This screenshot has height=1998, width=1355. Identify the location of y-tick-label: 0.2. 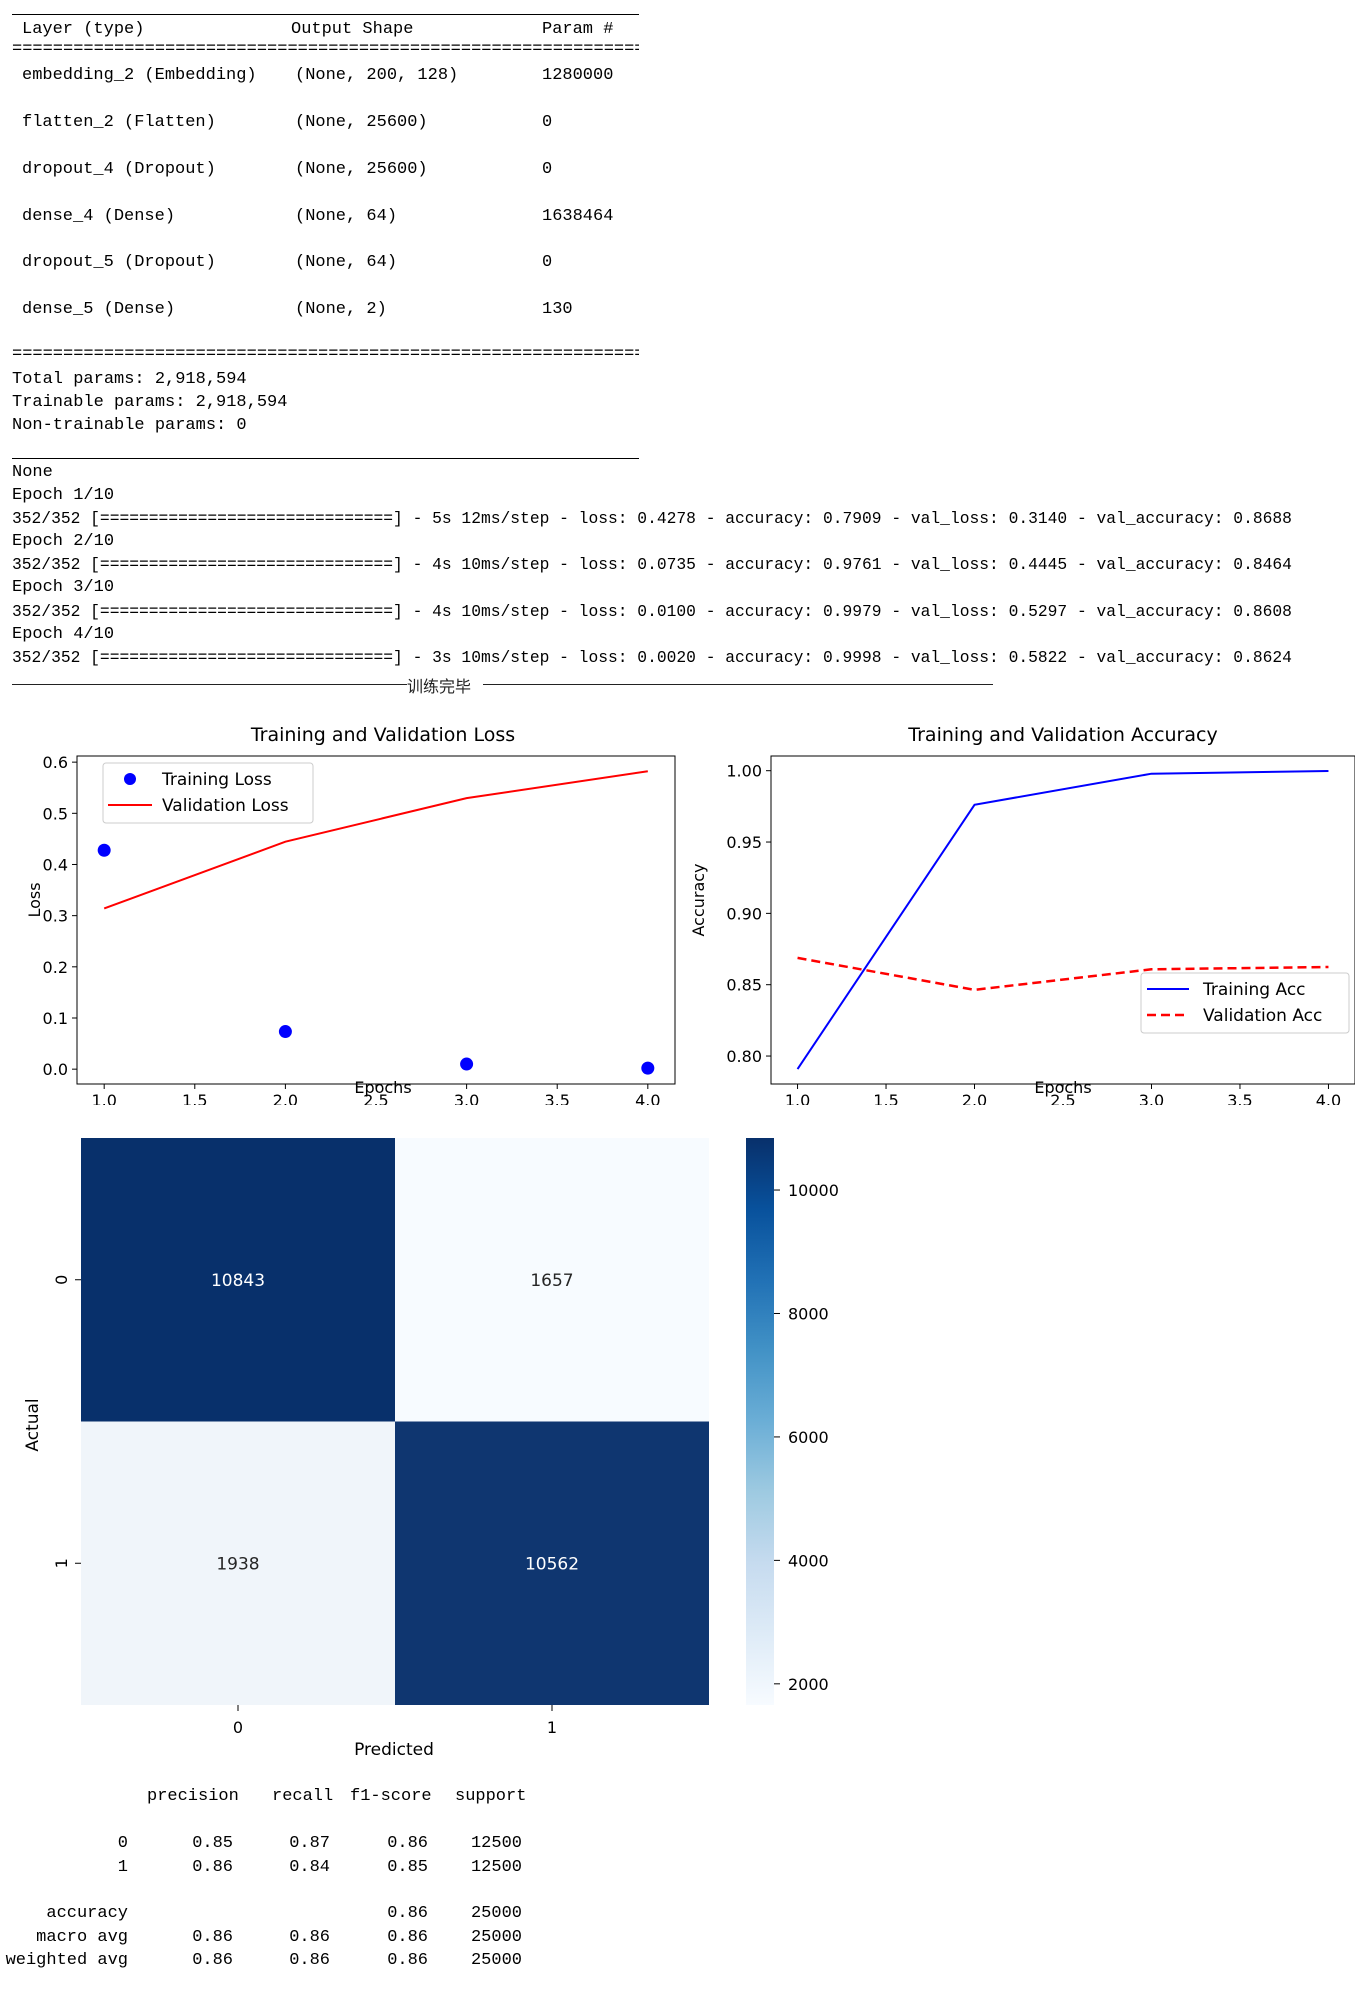
(55, 967).